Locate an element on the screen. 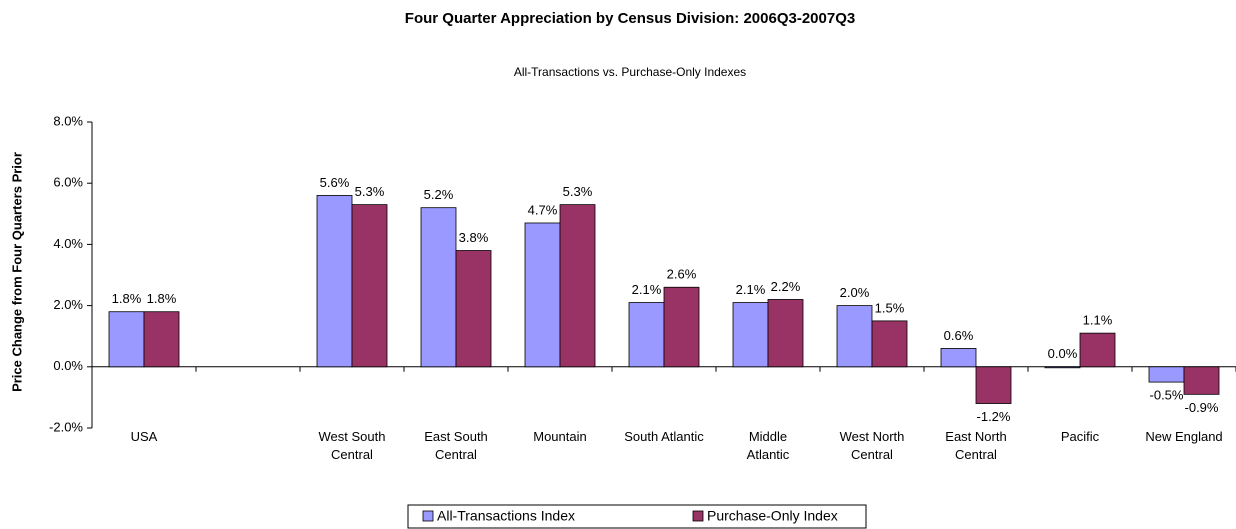  y-tick-label: 4.0% is located at coordinates (68, 243).